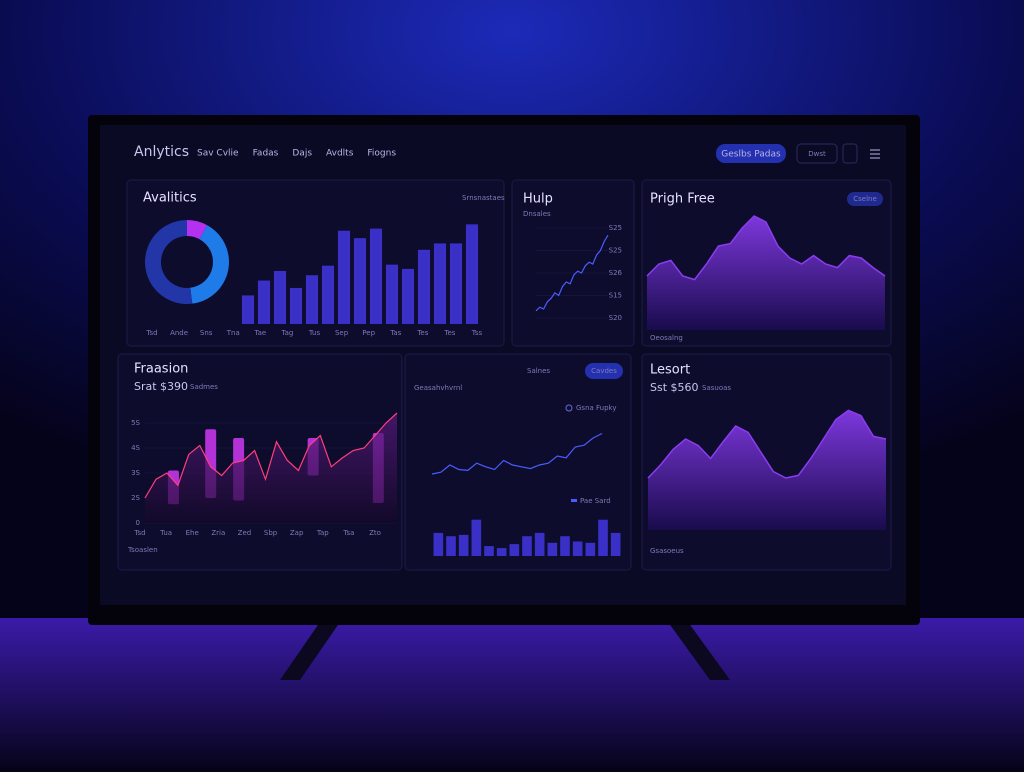 The width and height of the screenshot is (1024, 772). I want to click on panel-subtitle: Dnsales, so click(537, 214).